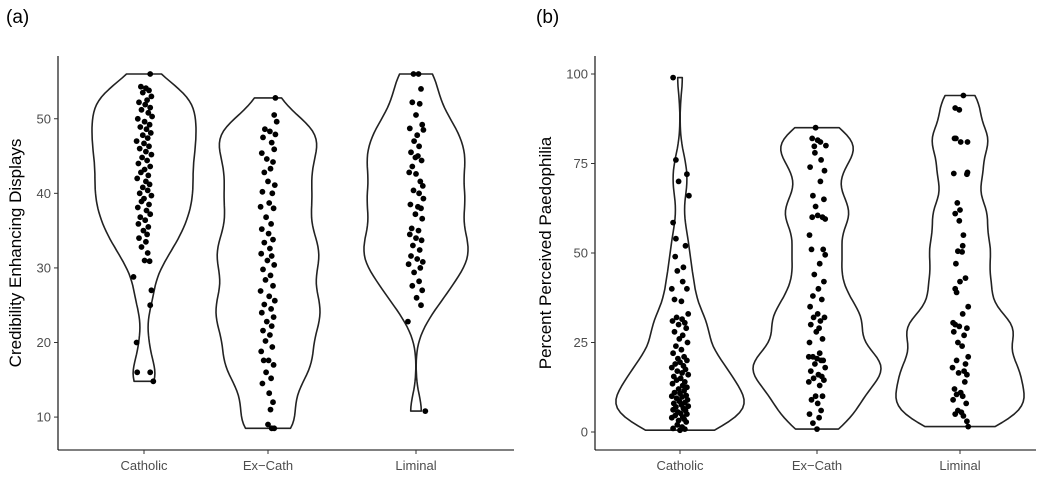 This screenshot has height=477, width=1042. I want to click on x-tick-label: Catholic, so click(144, 465).